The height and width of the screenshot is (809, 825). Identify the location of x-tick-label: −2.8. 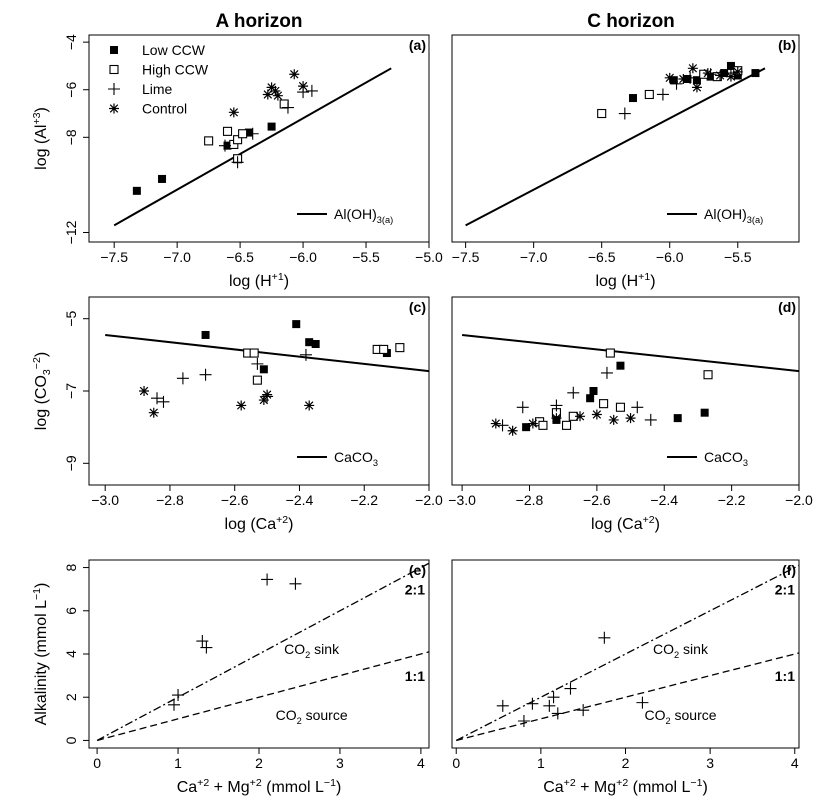
(170, 500).